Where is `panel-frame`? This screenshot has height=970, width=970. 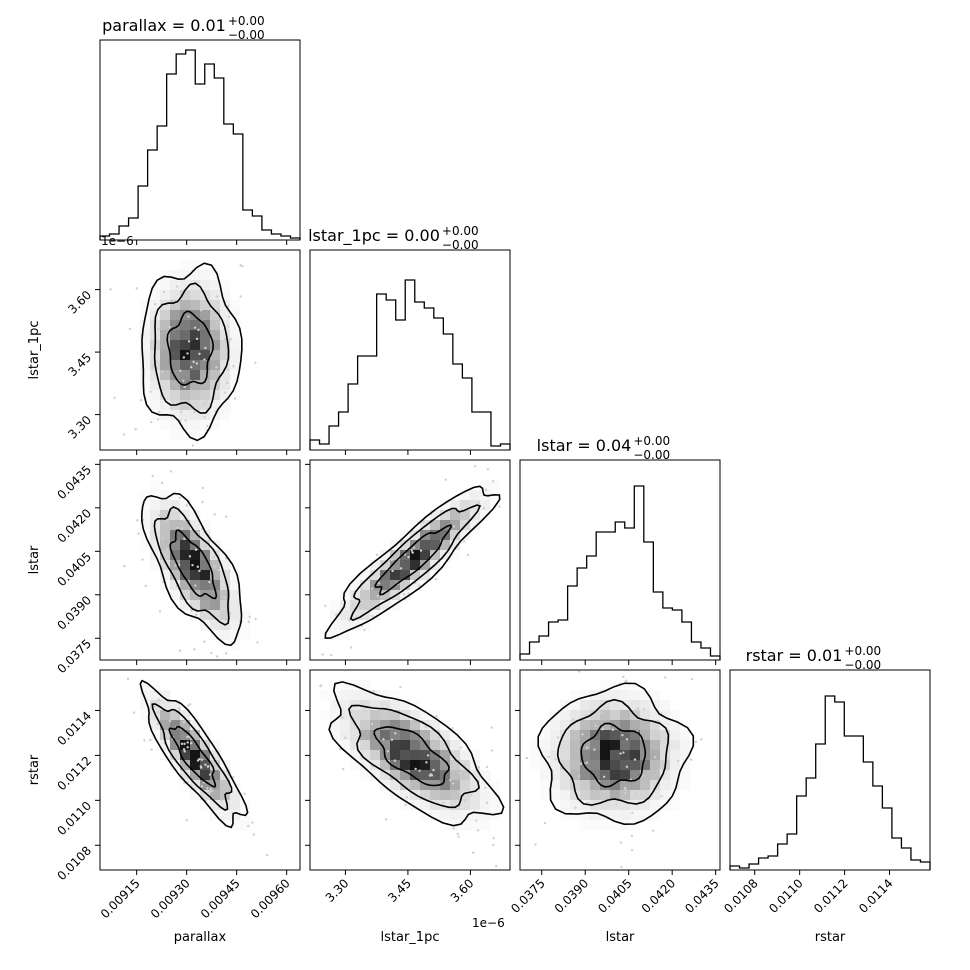
panel-frame is located at coordinates (410, 560).